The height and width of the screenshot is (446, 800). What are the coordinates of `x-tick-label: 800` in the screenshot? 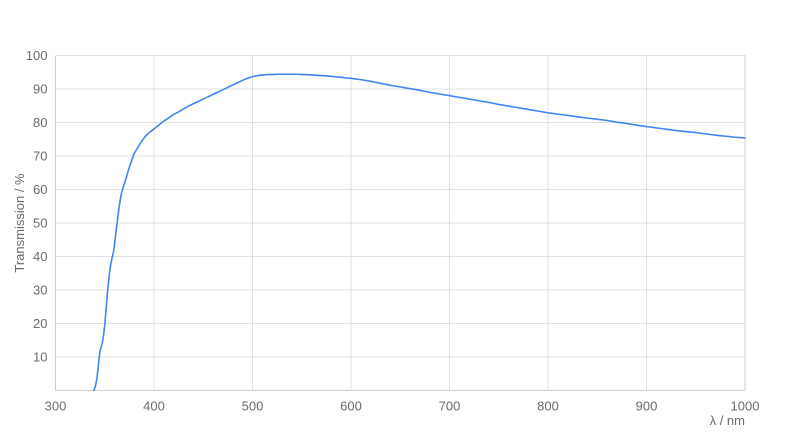 It's located at (548, 406).